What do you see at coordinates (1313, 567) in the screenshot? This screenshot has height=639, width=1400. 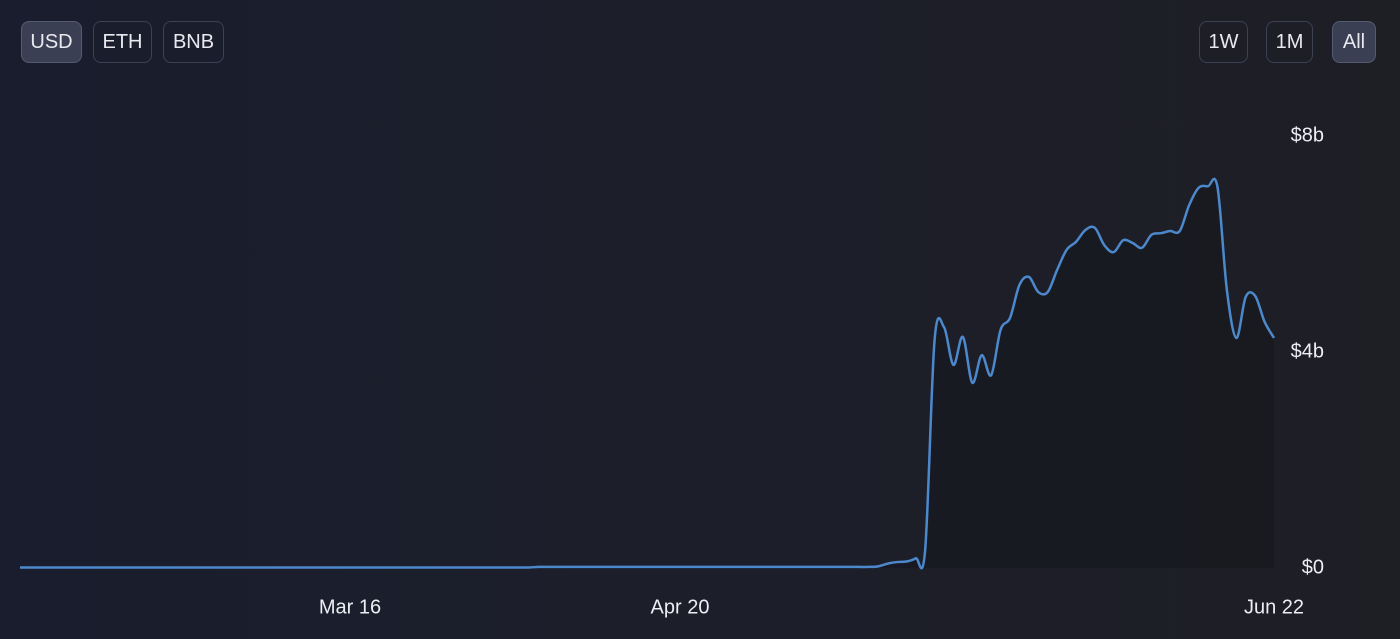 I see `y-tick-label: $0` at bounding box center [1313, 567].